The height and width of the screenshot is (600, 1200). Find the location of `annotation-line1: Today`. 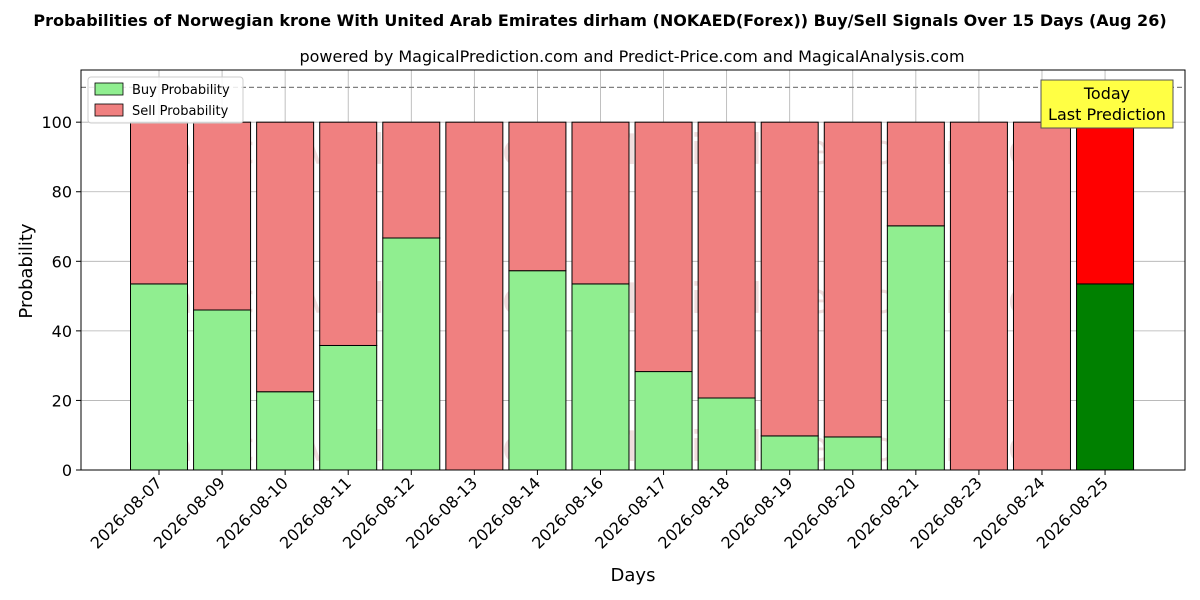

annotation-line1: Today is located at coordinates (1106, 93).